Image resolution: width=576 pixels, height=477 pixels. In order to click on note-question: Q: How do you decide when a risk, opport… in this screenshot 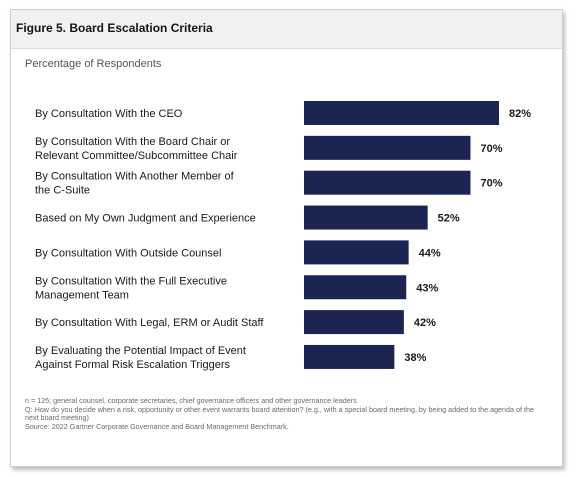, I will do `click(280, 413)`.